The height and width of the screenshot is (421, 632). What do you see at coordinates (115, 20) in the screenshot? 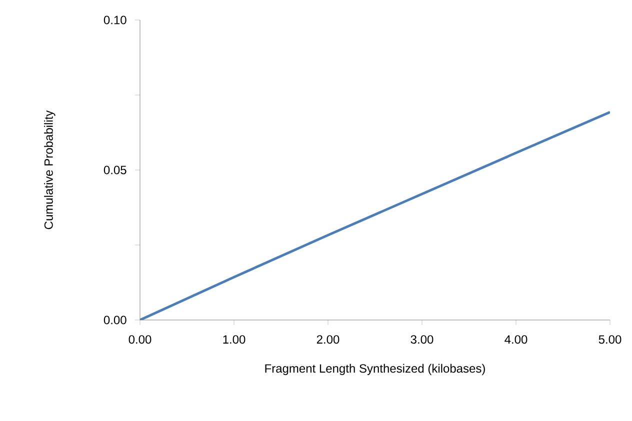
I see `y-tick-label: 0.10` at bounding box center [115, 20].